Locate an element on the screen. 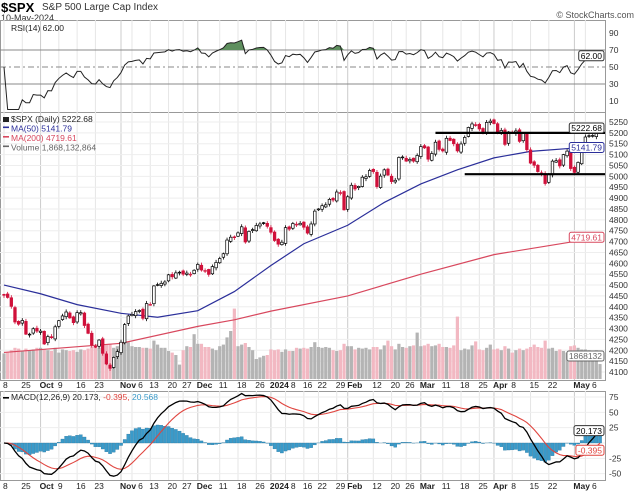 The width and height of the screenshot is (640, 492). rsi-tick-label: 50 is located at coordinates (614, 67).